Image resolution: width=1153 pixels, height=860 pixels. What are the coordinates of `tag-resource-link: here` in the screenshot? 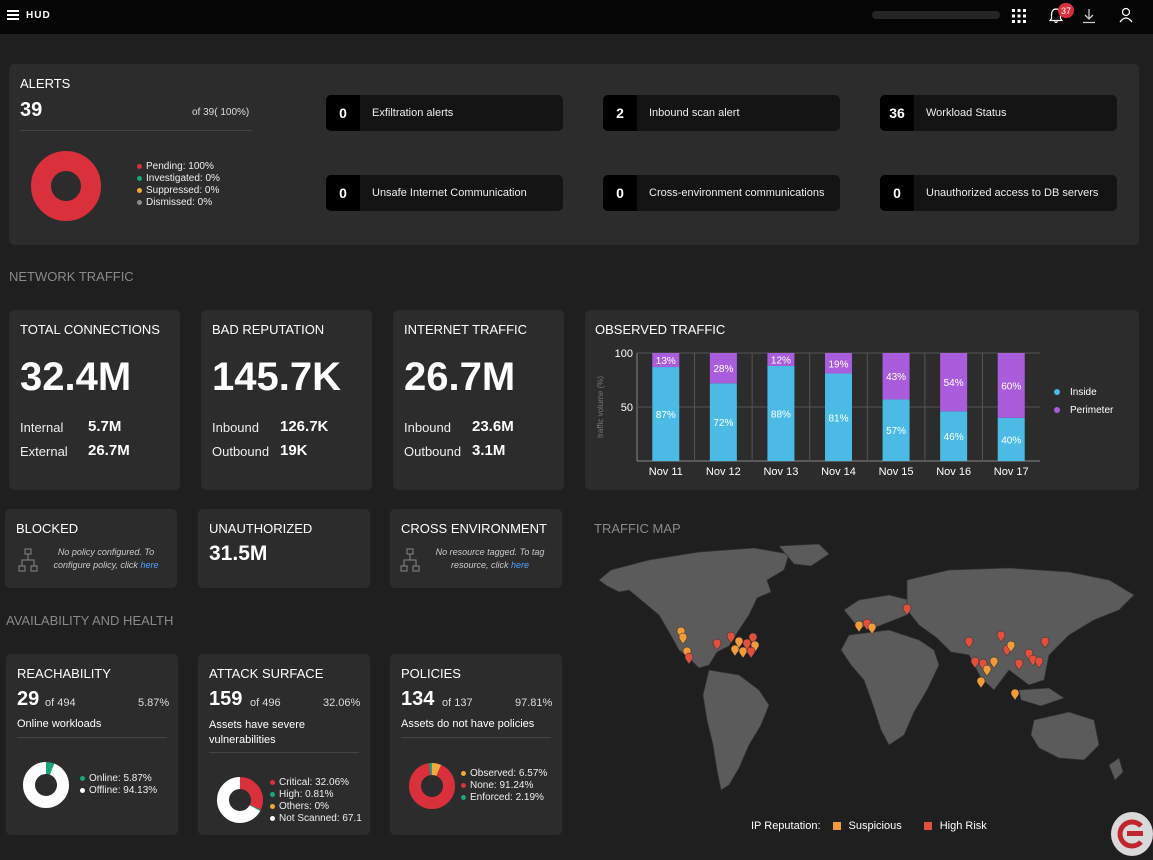 It's located at (520, 565).